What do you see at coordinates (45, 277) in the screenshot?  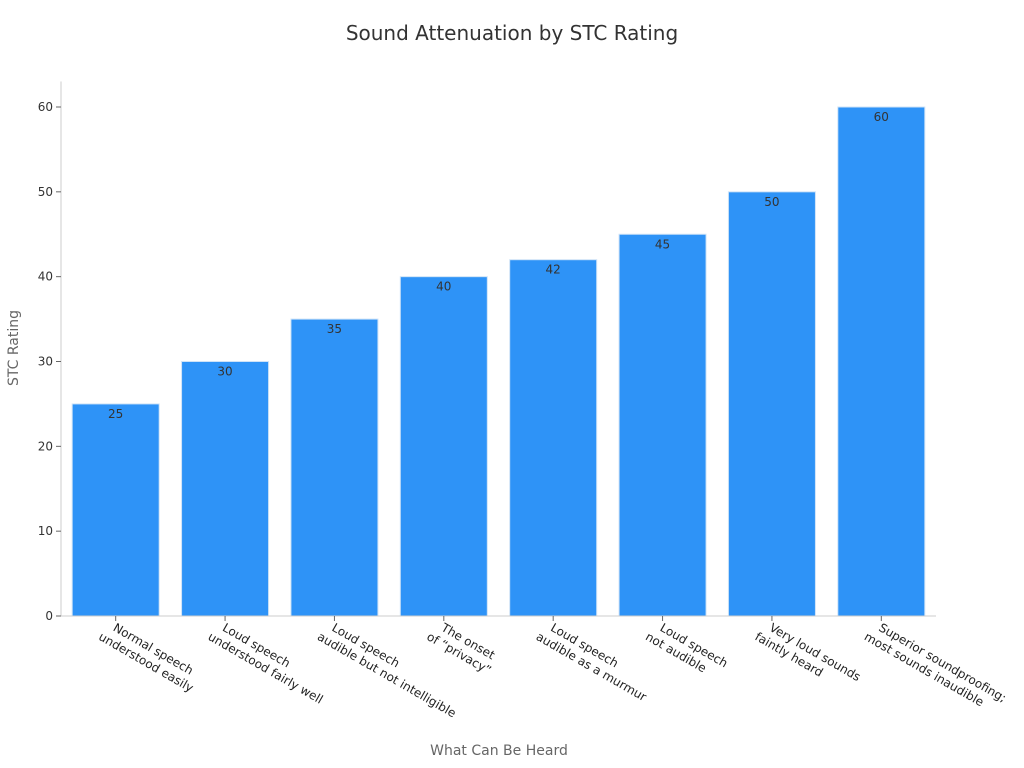 I see `y-tick-label: 40` at bounding box center [45, 277].